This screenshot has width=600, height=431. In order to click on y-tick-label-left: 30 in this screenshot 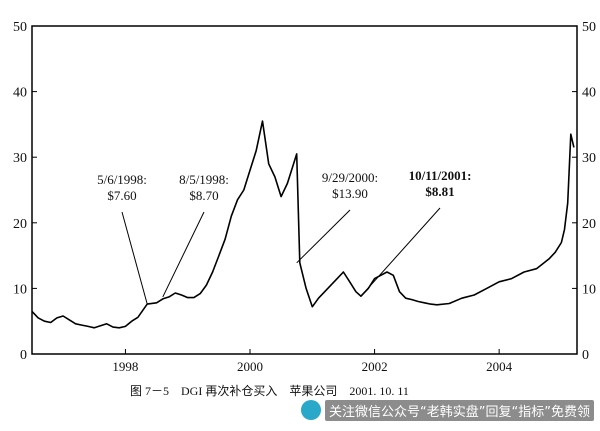, I will do `click(20, 158)`.